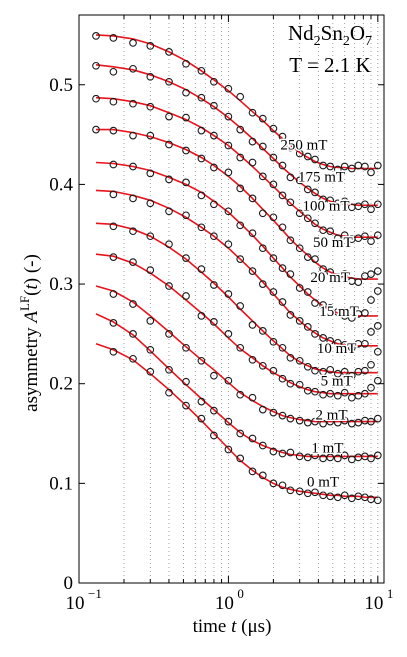 The height and width of the screenshot is (657, 407). Describe the element at coordinates (236, 102) in the screenshot. I see `fit-curve-250-mt` at that location.